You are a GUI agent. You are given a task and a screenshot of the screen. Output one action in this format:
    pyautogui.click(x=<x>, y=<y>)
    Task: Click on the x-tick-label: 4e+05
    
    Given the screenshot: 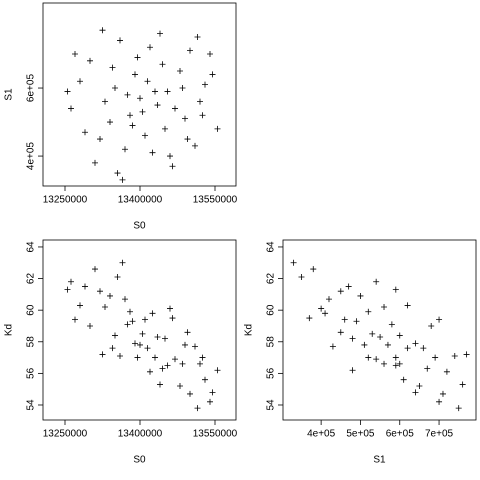 What is the action you would take?
    pyautogui.click(x=321, y=434)
    